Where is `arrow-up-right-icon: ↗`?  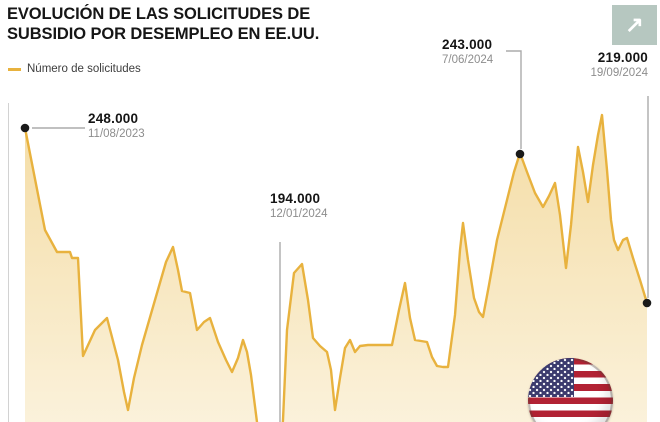 arrow-up-right-icon: ↗ is located at coordinates (634, 24).